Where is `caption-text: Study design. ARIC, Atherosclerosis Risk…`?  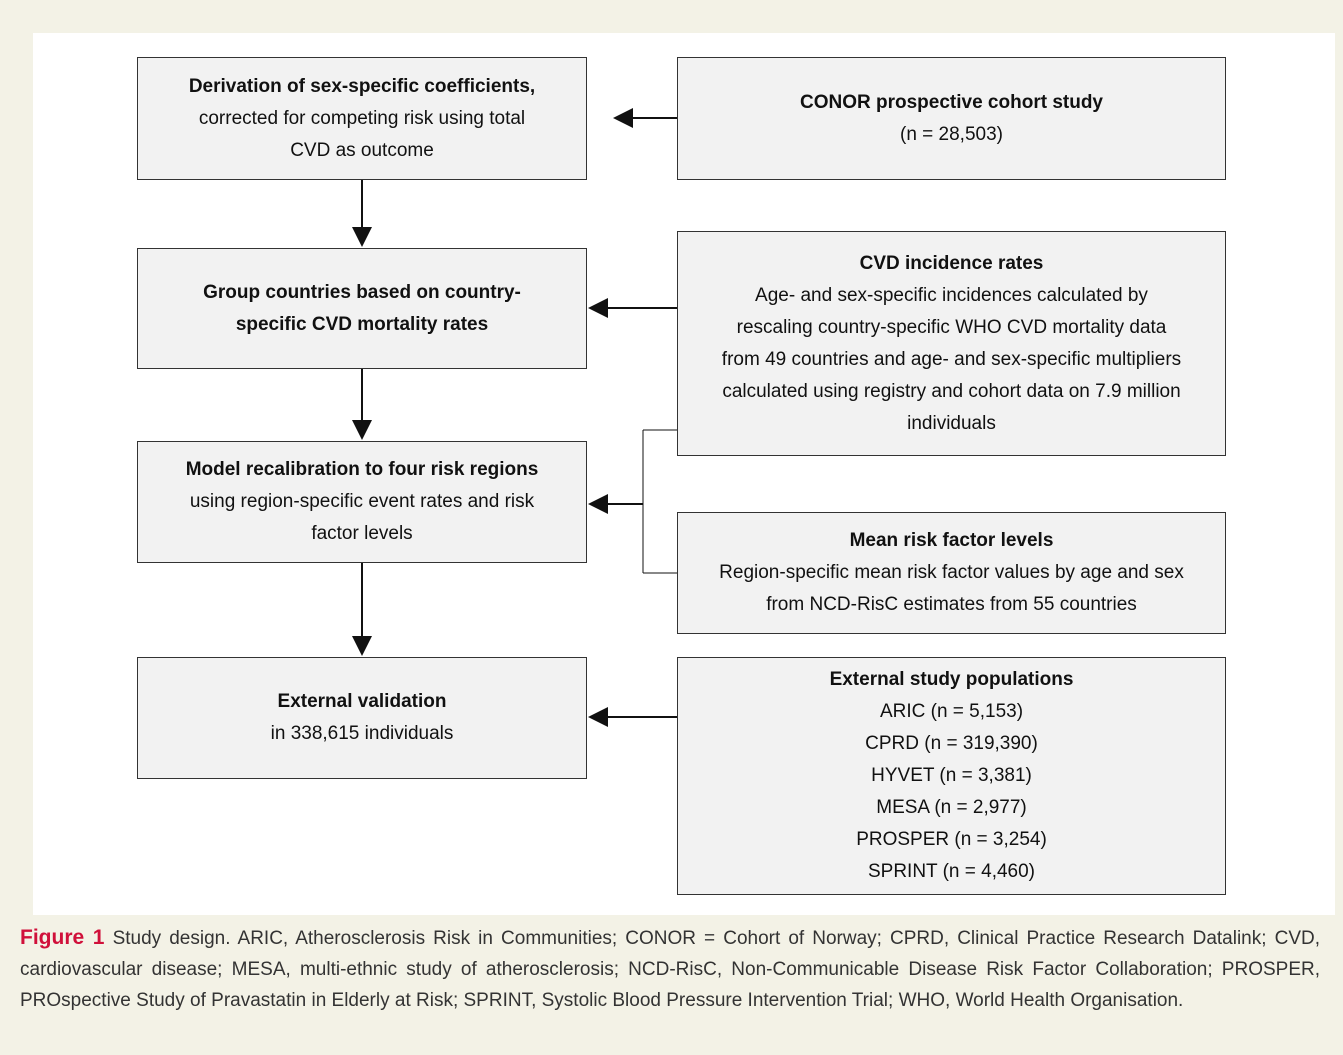 caption-text: Study design. ARIC, Atherosclerosis Risk… is located at coordinates (670, 969).